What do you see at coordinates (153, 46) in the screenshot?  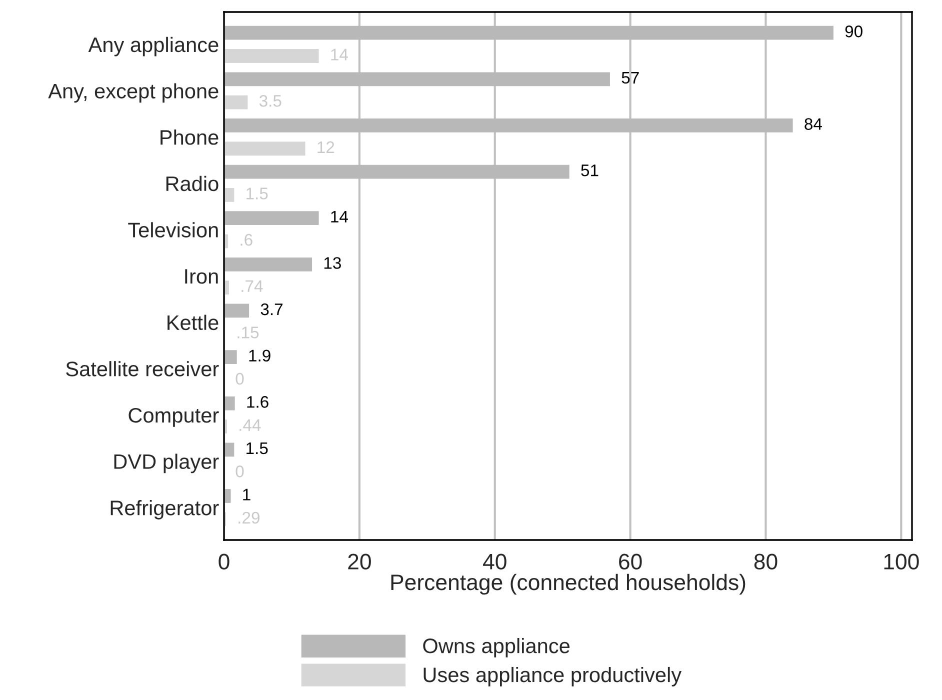 I see `y-tick-label: Any appliance` at bounding box center [153, 46].